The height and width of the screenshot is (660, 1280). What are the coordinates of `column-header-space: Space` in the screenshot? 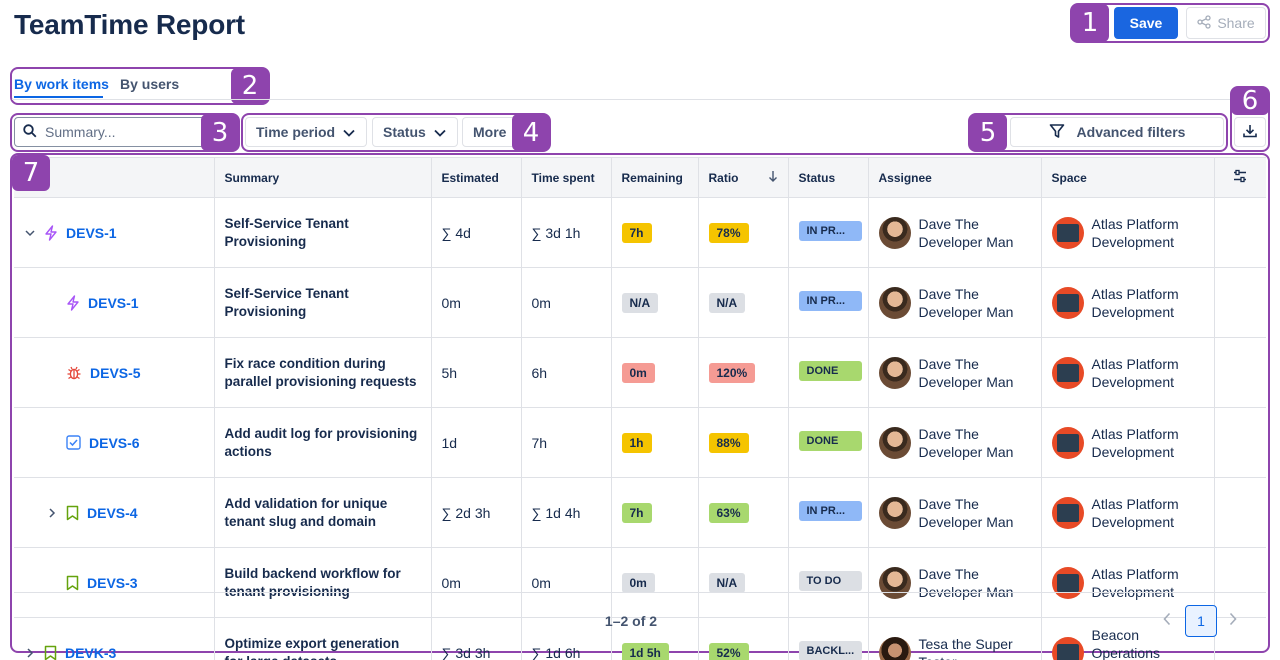 It's located at (1128, 177).